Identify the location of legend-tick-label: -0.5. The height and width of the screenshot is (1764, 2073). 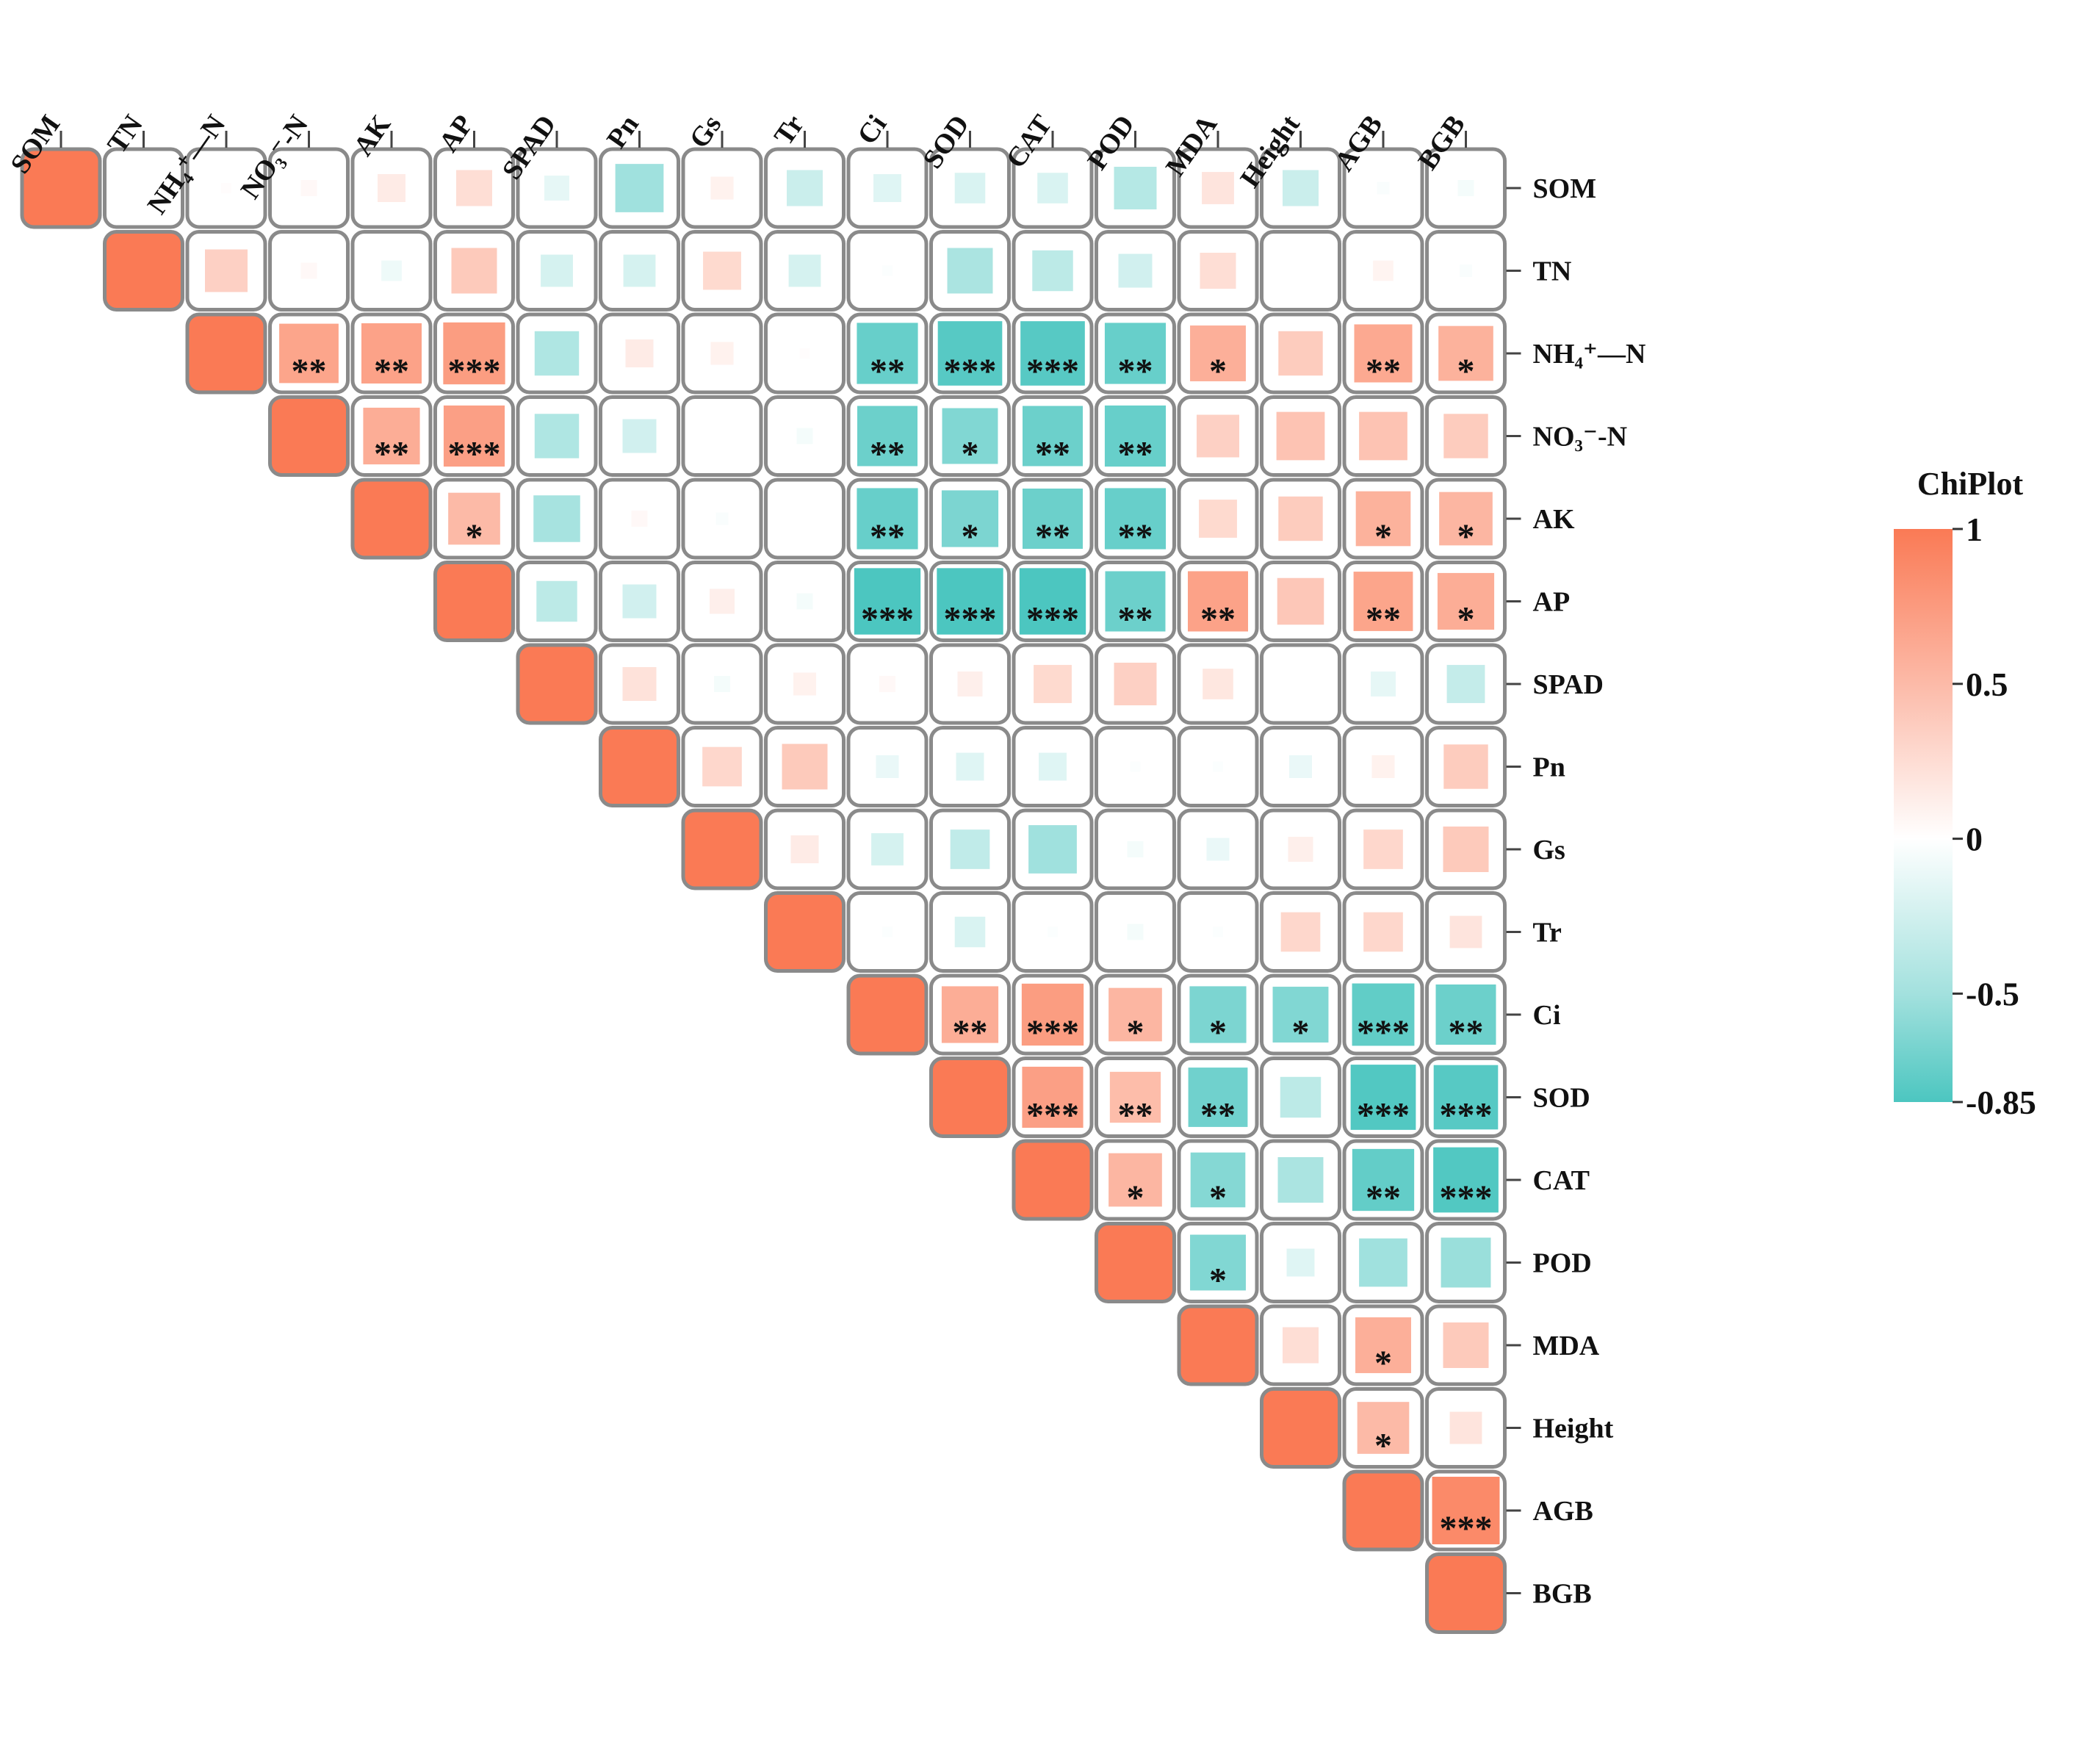
(1993, 994).